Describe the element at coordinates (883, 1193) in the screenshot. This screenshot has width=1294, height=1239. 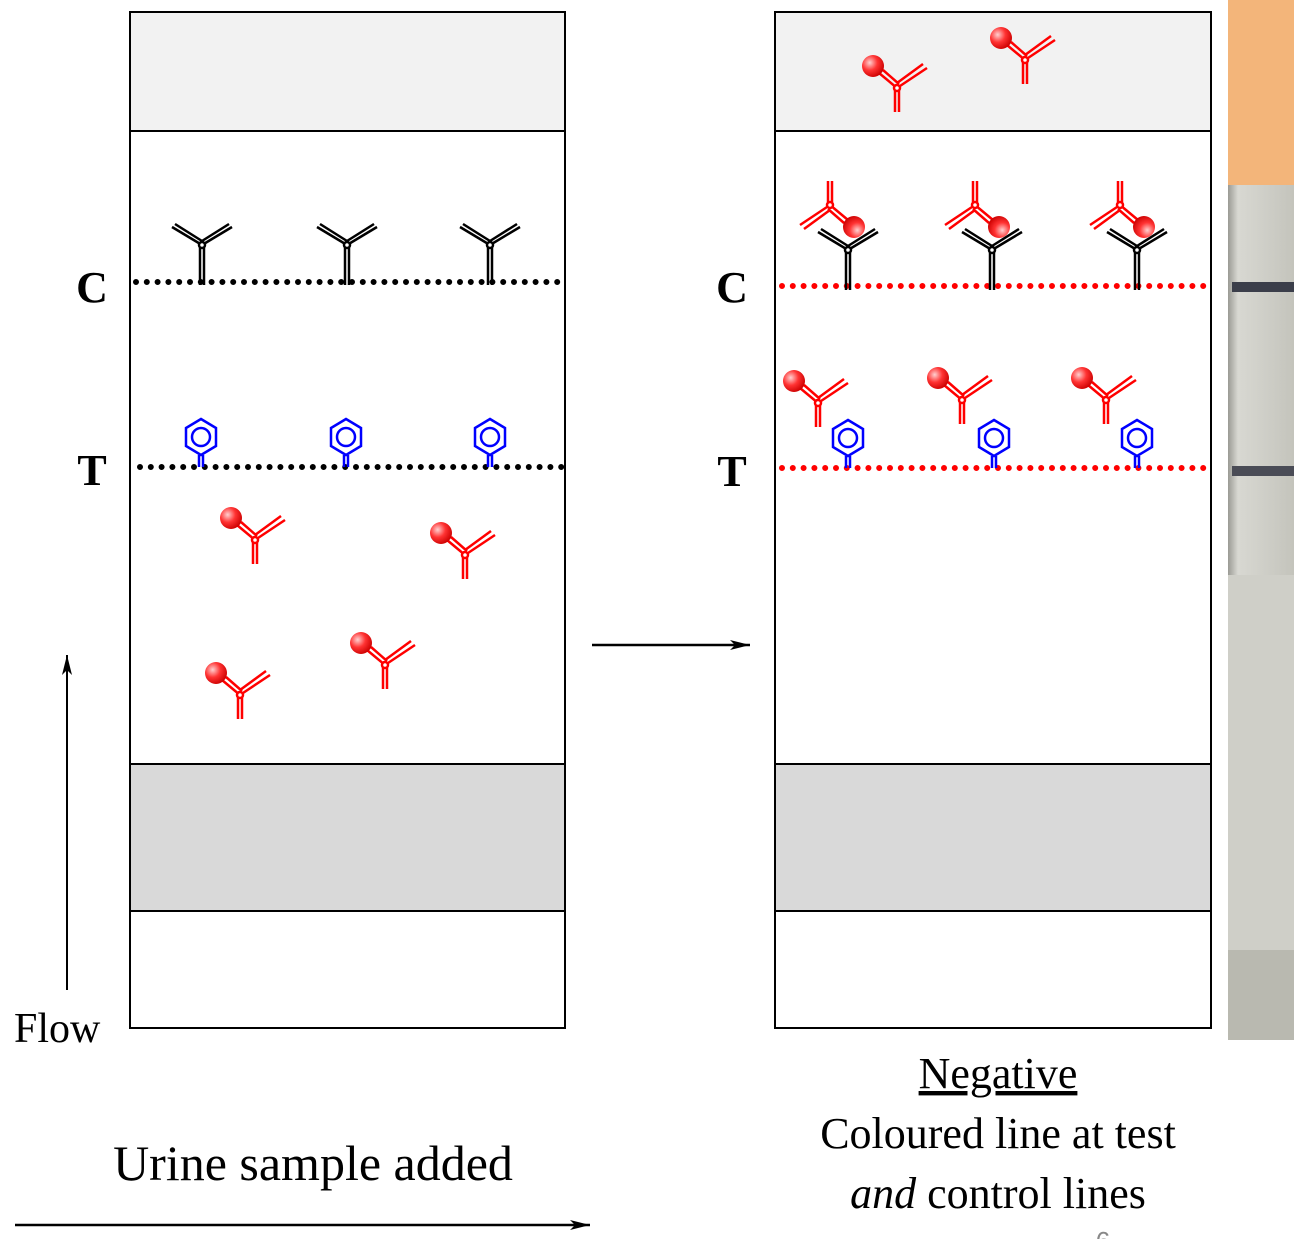
I see `emphasis: and` at that location.